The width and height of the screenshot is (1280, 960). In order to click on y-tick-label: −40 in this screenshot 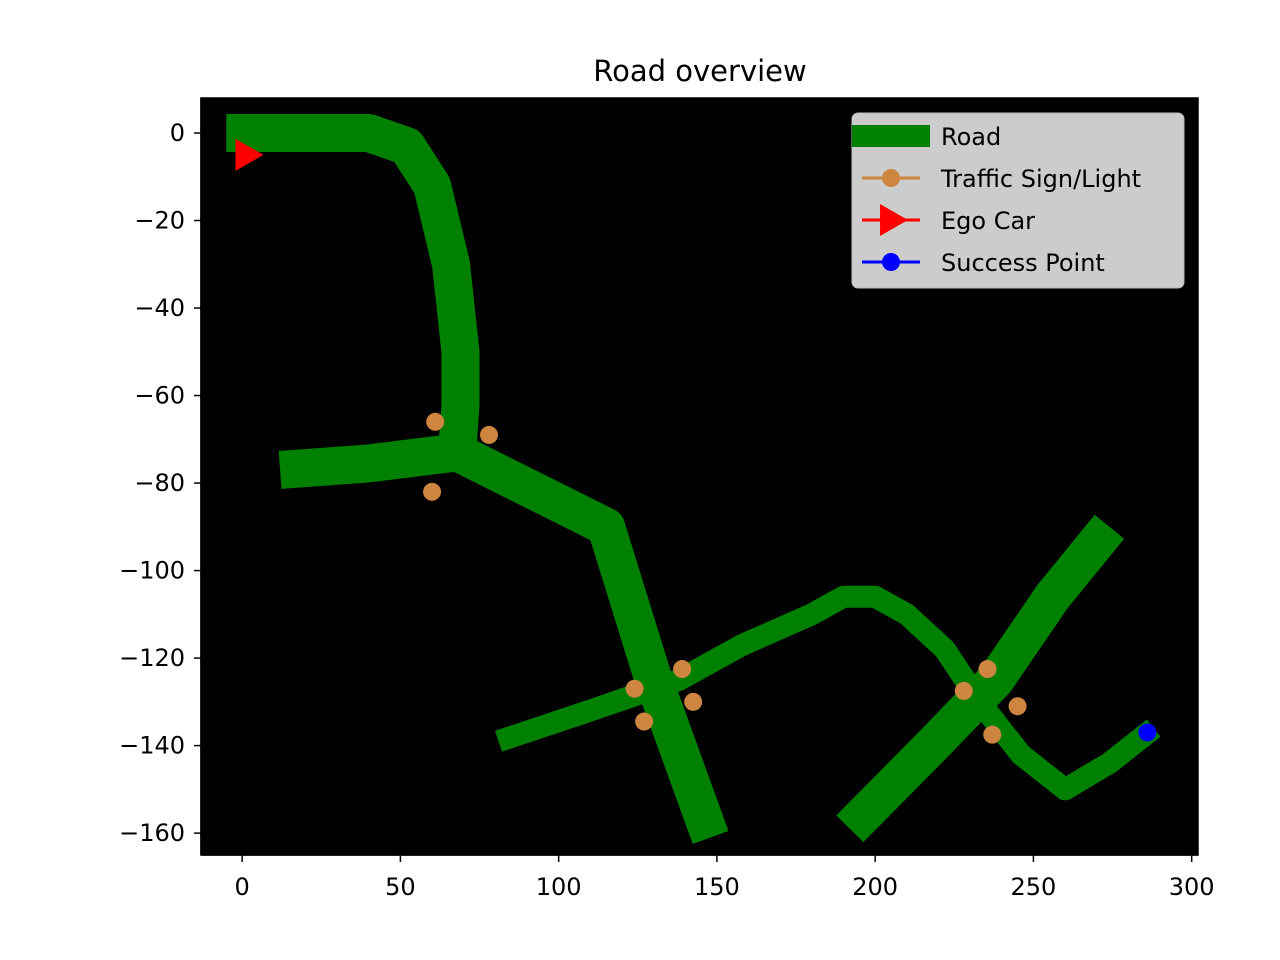, I will do `click(159, 308)`.